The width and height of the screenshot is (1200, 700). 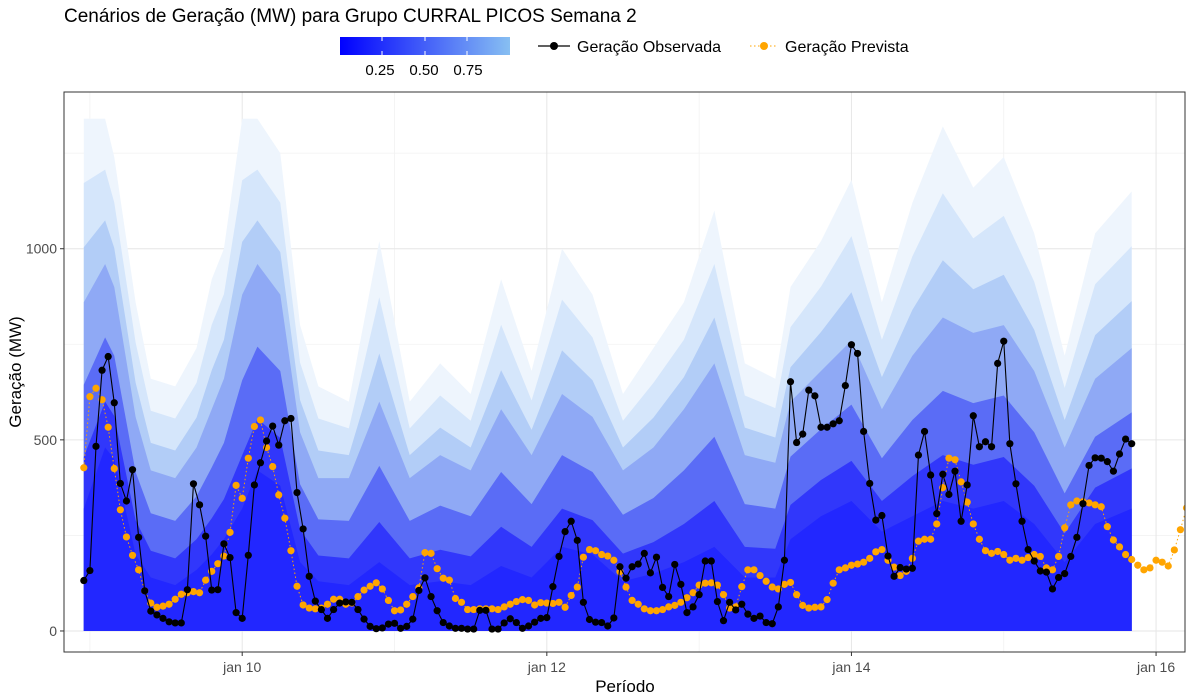 What do you see at coordinates (723, 47) in the screenshot?
I see `series-legend: Geração Observada Geração Prevista` at bounding box center [723, 47].